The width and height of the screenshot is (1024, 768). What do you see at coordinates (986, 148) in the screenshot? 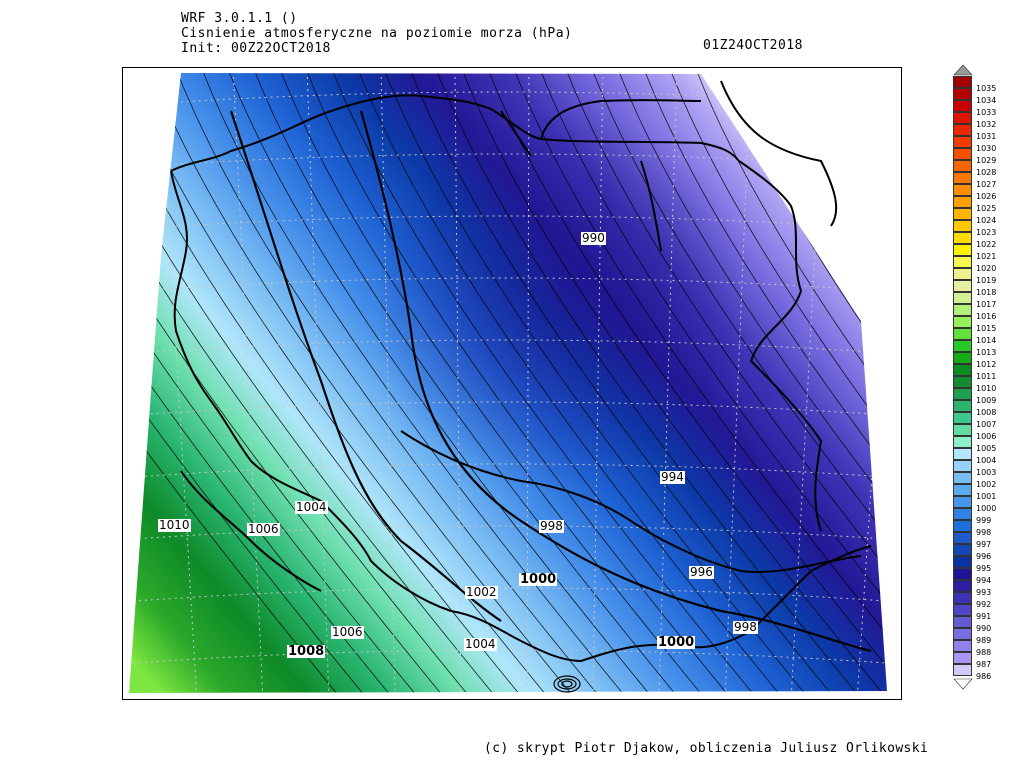
I see `legend-label: 1030` at bounding box center [986, 148].